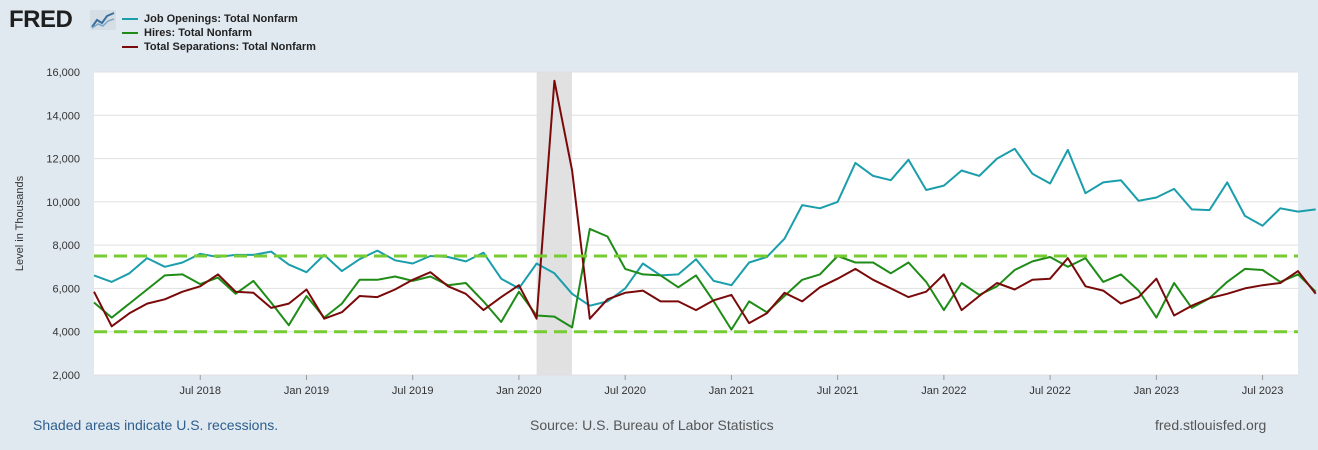 This screenshot has width=1318, height=450. I want to click on legend-swatch-separations, so click(130, 47).